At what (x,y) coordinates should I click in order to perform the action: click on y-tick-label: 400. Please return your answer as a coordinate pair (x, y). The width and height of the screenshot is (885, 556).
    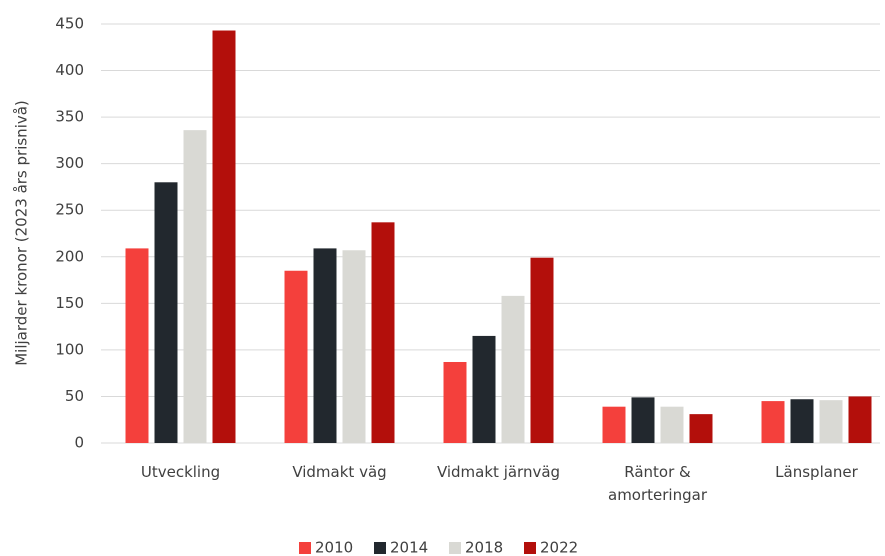
    Looking at the image, I should click on (69, 70).